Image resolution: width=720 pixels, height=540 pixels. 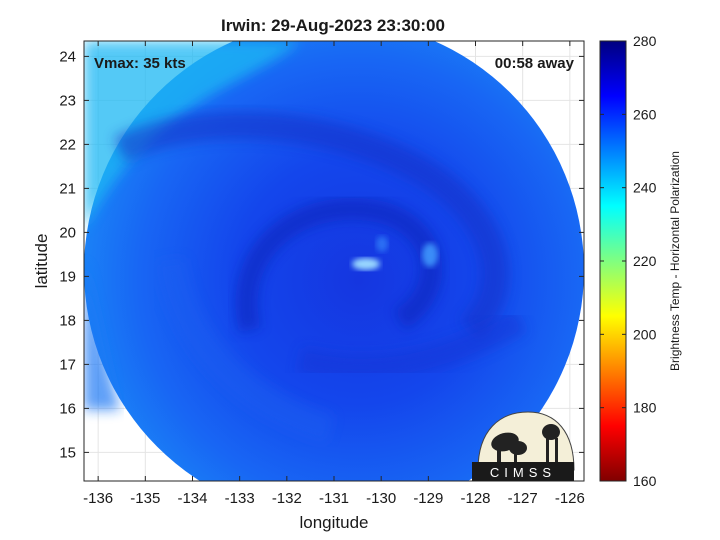 I want to click on y-tick-label: 23, so click(x=67, y=100).